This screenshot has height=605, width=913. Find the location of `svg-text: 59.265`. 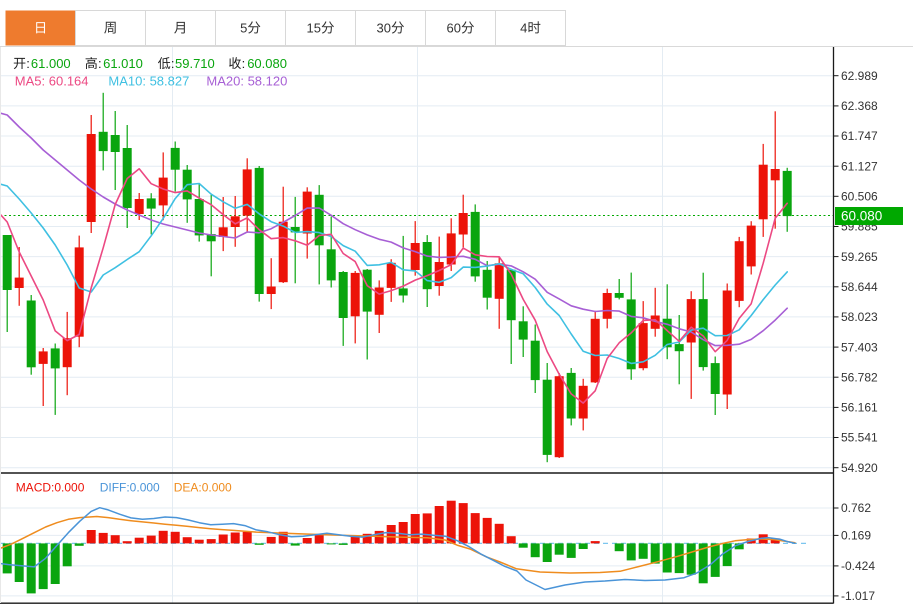

svg-text: 59.265 is located at coordinates (859, 257).